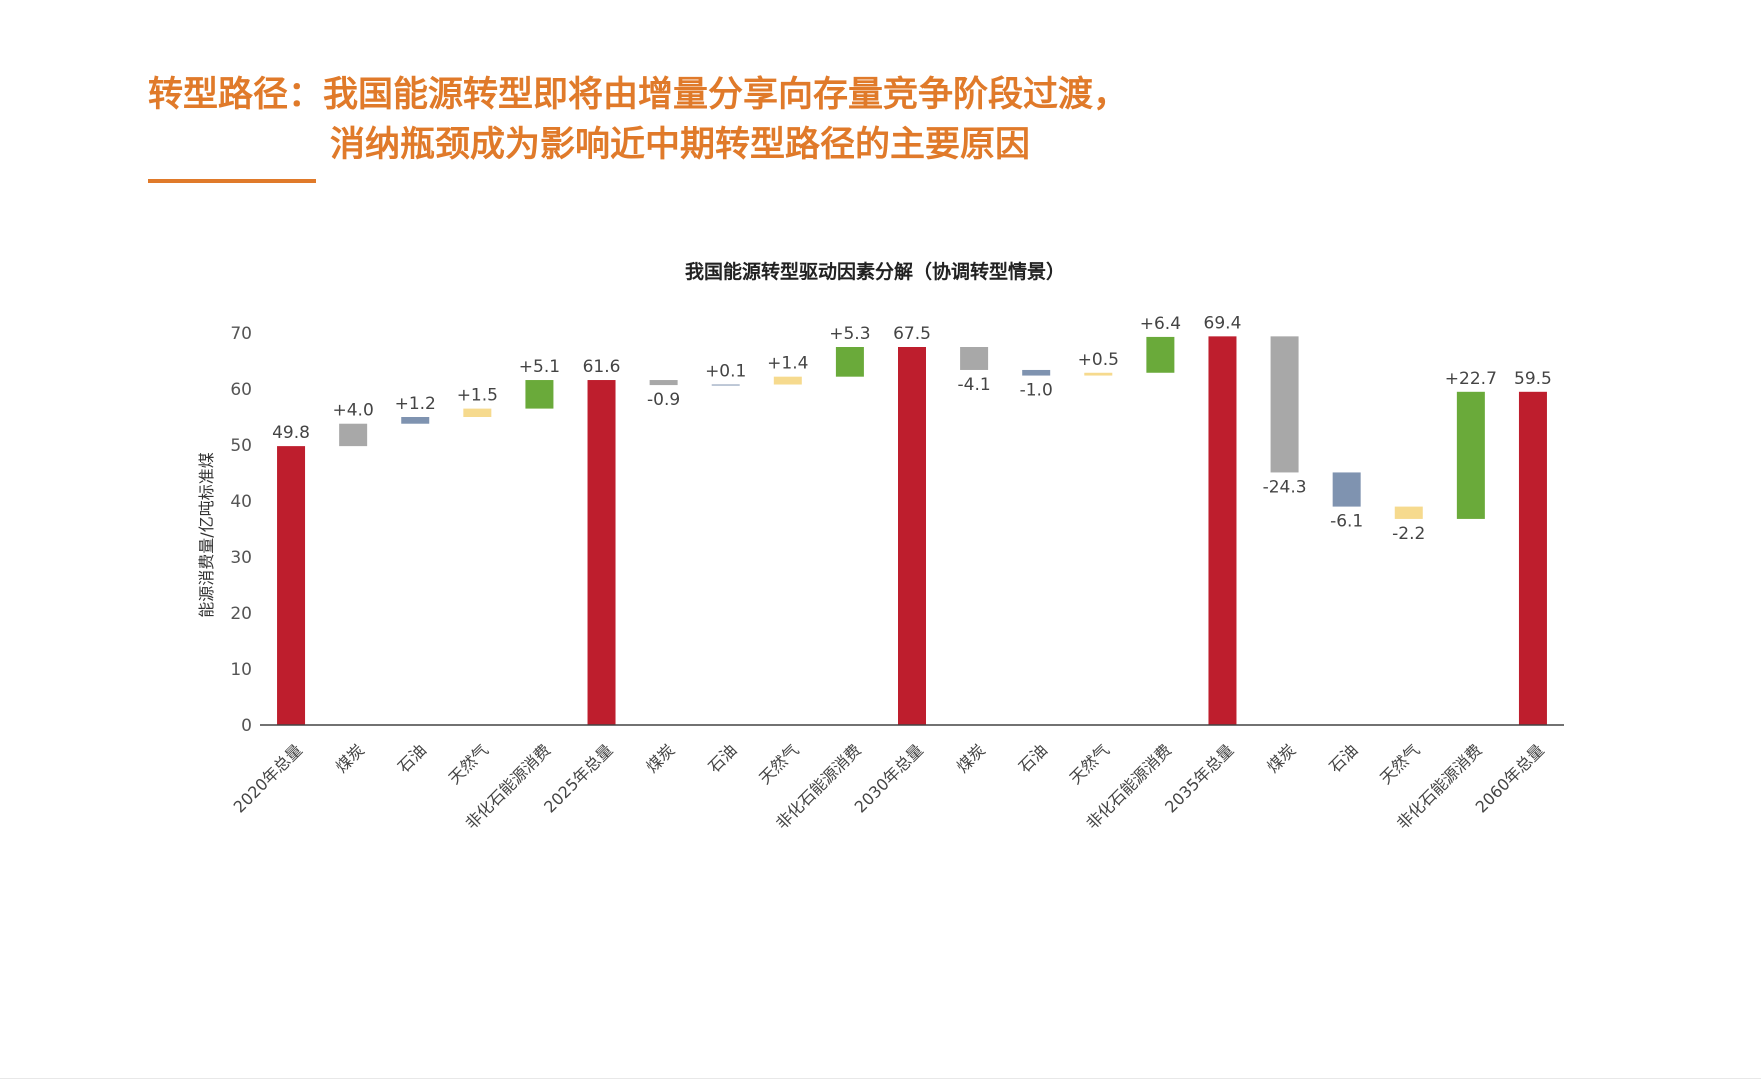 The image size is (1761, 1080). What do you see at coordinates (1223, 323) in the screenshot?
I see `value-label: 69.4` at bounding box center [1223, 323].